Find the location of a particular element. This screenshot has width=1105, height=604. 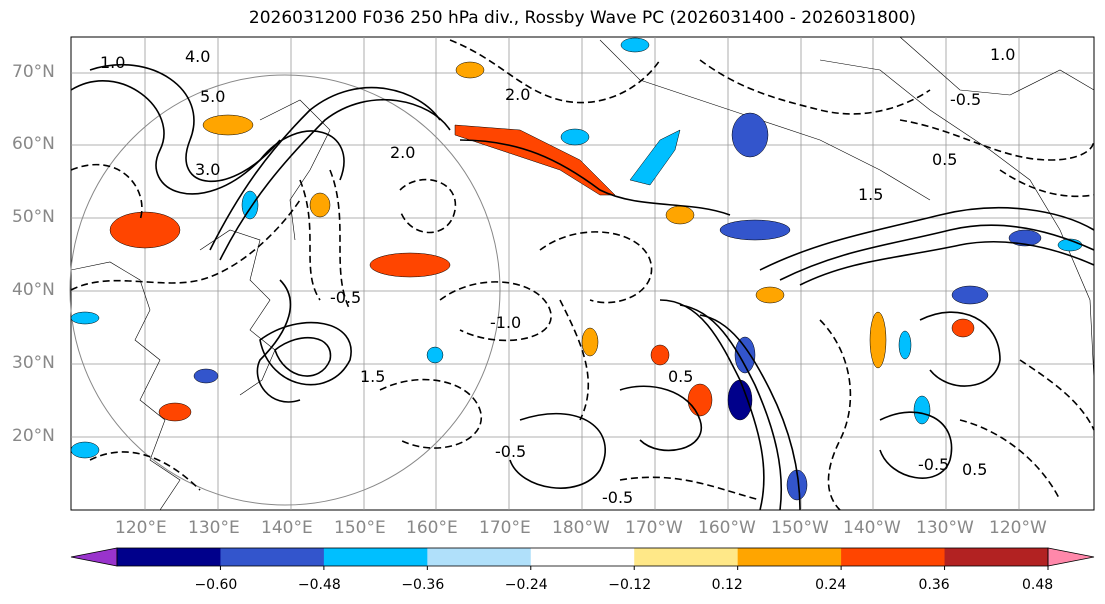

contour-label: 5.0 is located at coordinates (212, 96).